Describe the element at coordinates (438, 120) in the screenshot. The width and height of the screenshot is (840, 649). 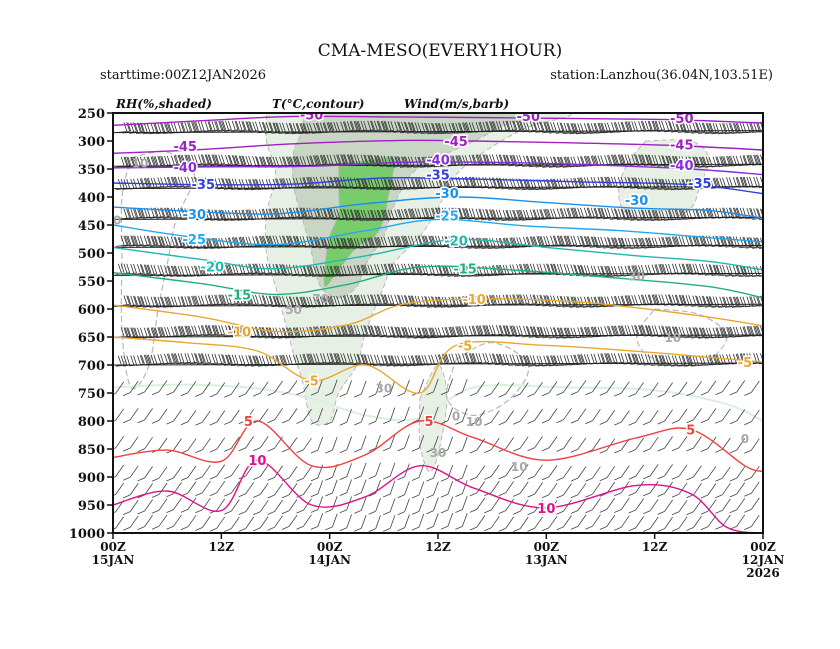
I see `temperature-contour--50` at that location.